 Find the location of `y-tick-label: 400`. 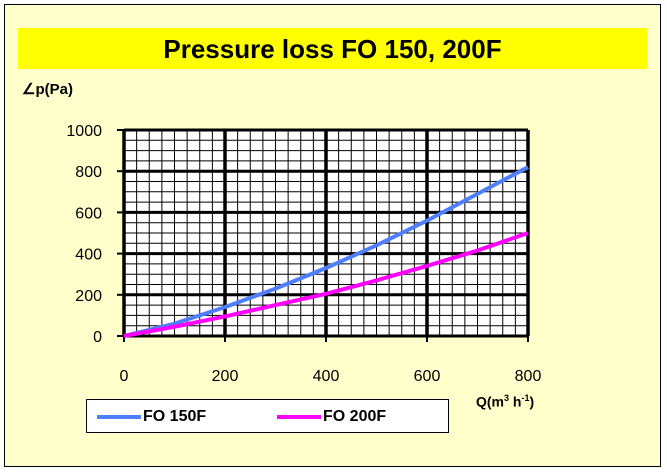

y-tick-label: 400 is located at coordinates (88, 255).